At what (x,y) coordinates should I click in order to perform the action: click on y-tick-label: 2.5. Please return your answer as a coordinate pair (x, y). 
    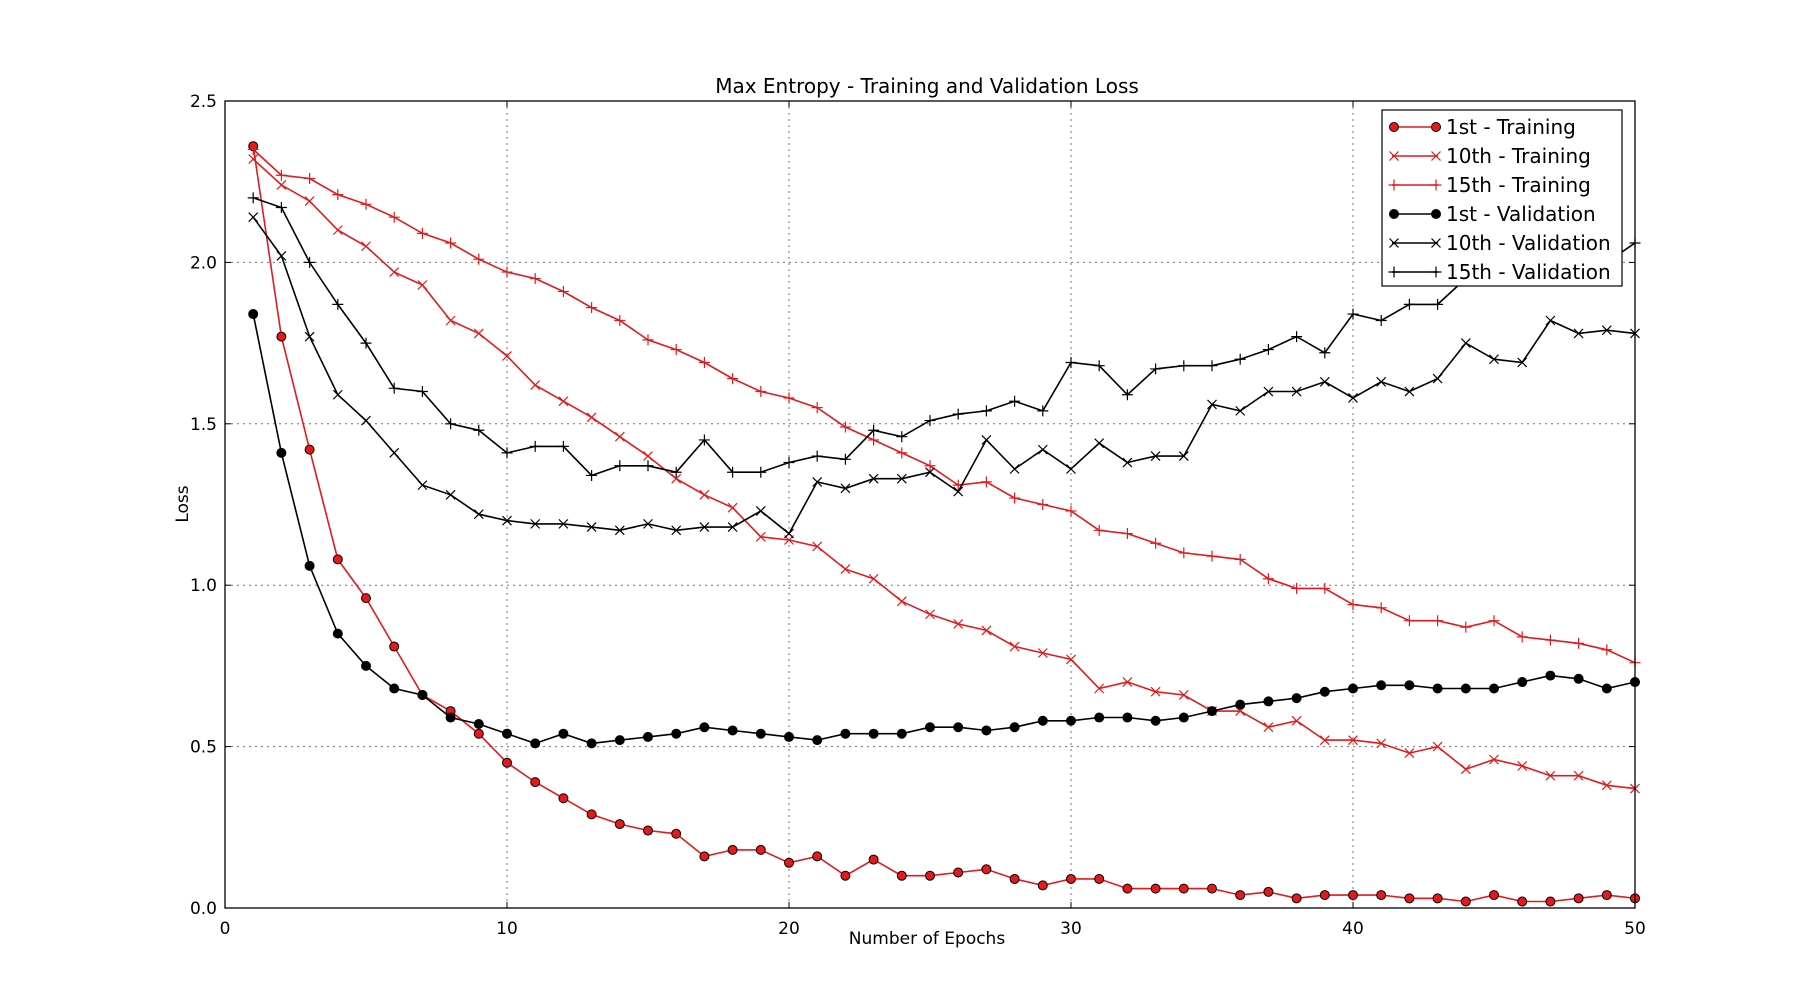
    Looking at the image, I should click on (203, 102).